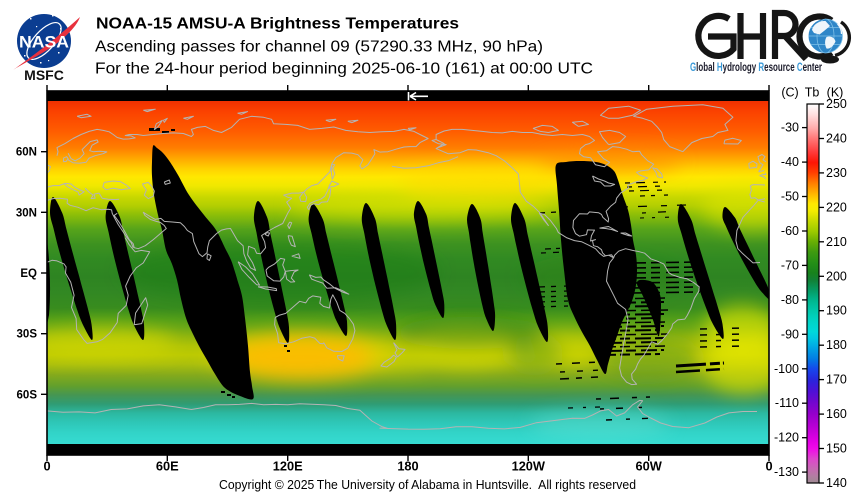  What do you see at coordinates (790, 300) in the screenshot?
I see `svg-text: -80` at bounding box center [790, 300].